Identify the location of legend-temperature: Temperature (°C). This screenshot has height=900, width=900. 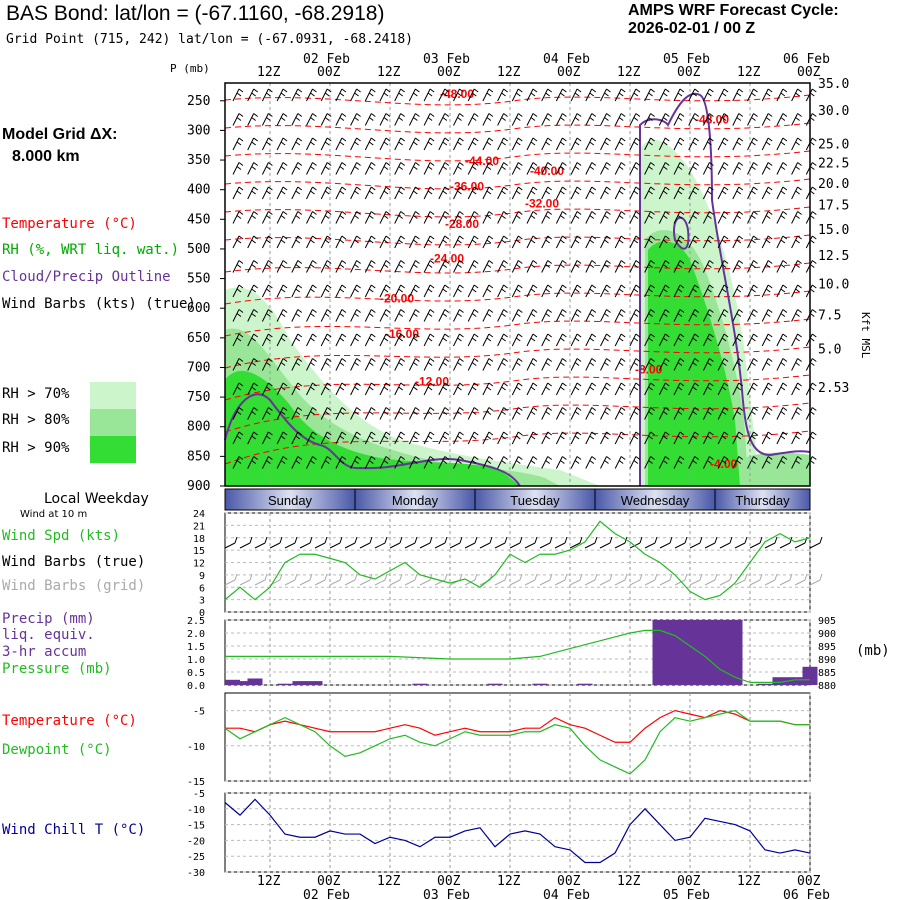
(69, 224).